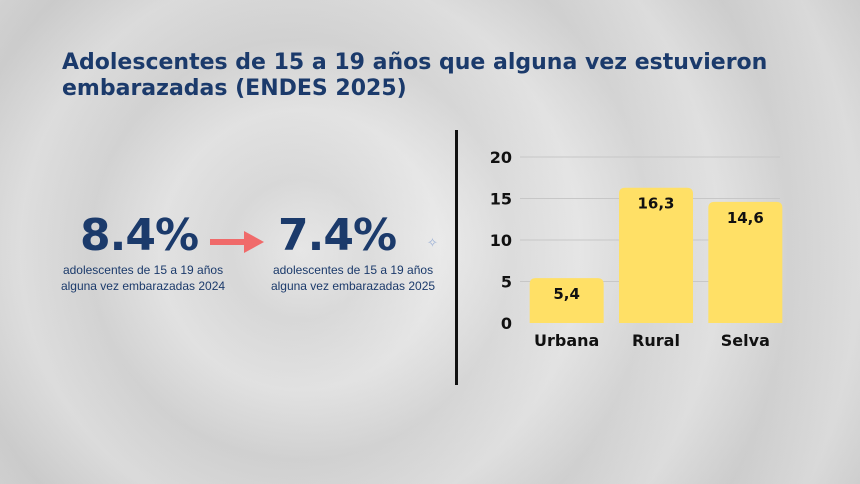  What do you see at coordinates (506, 282) in the screenshot?
I see `y-tick-label: 5` at bounding box center [506, 282].